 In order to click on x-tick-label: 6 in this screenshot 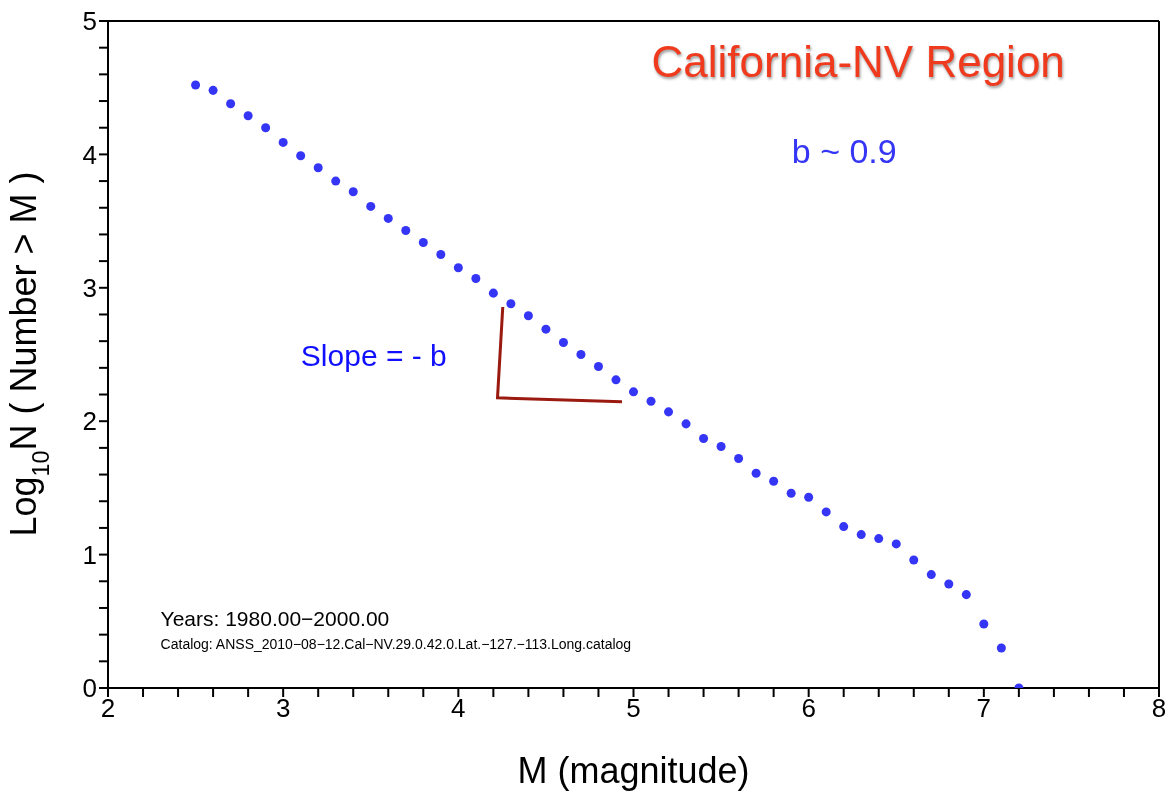, I will do `click(808, 708)`.